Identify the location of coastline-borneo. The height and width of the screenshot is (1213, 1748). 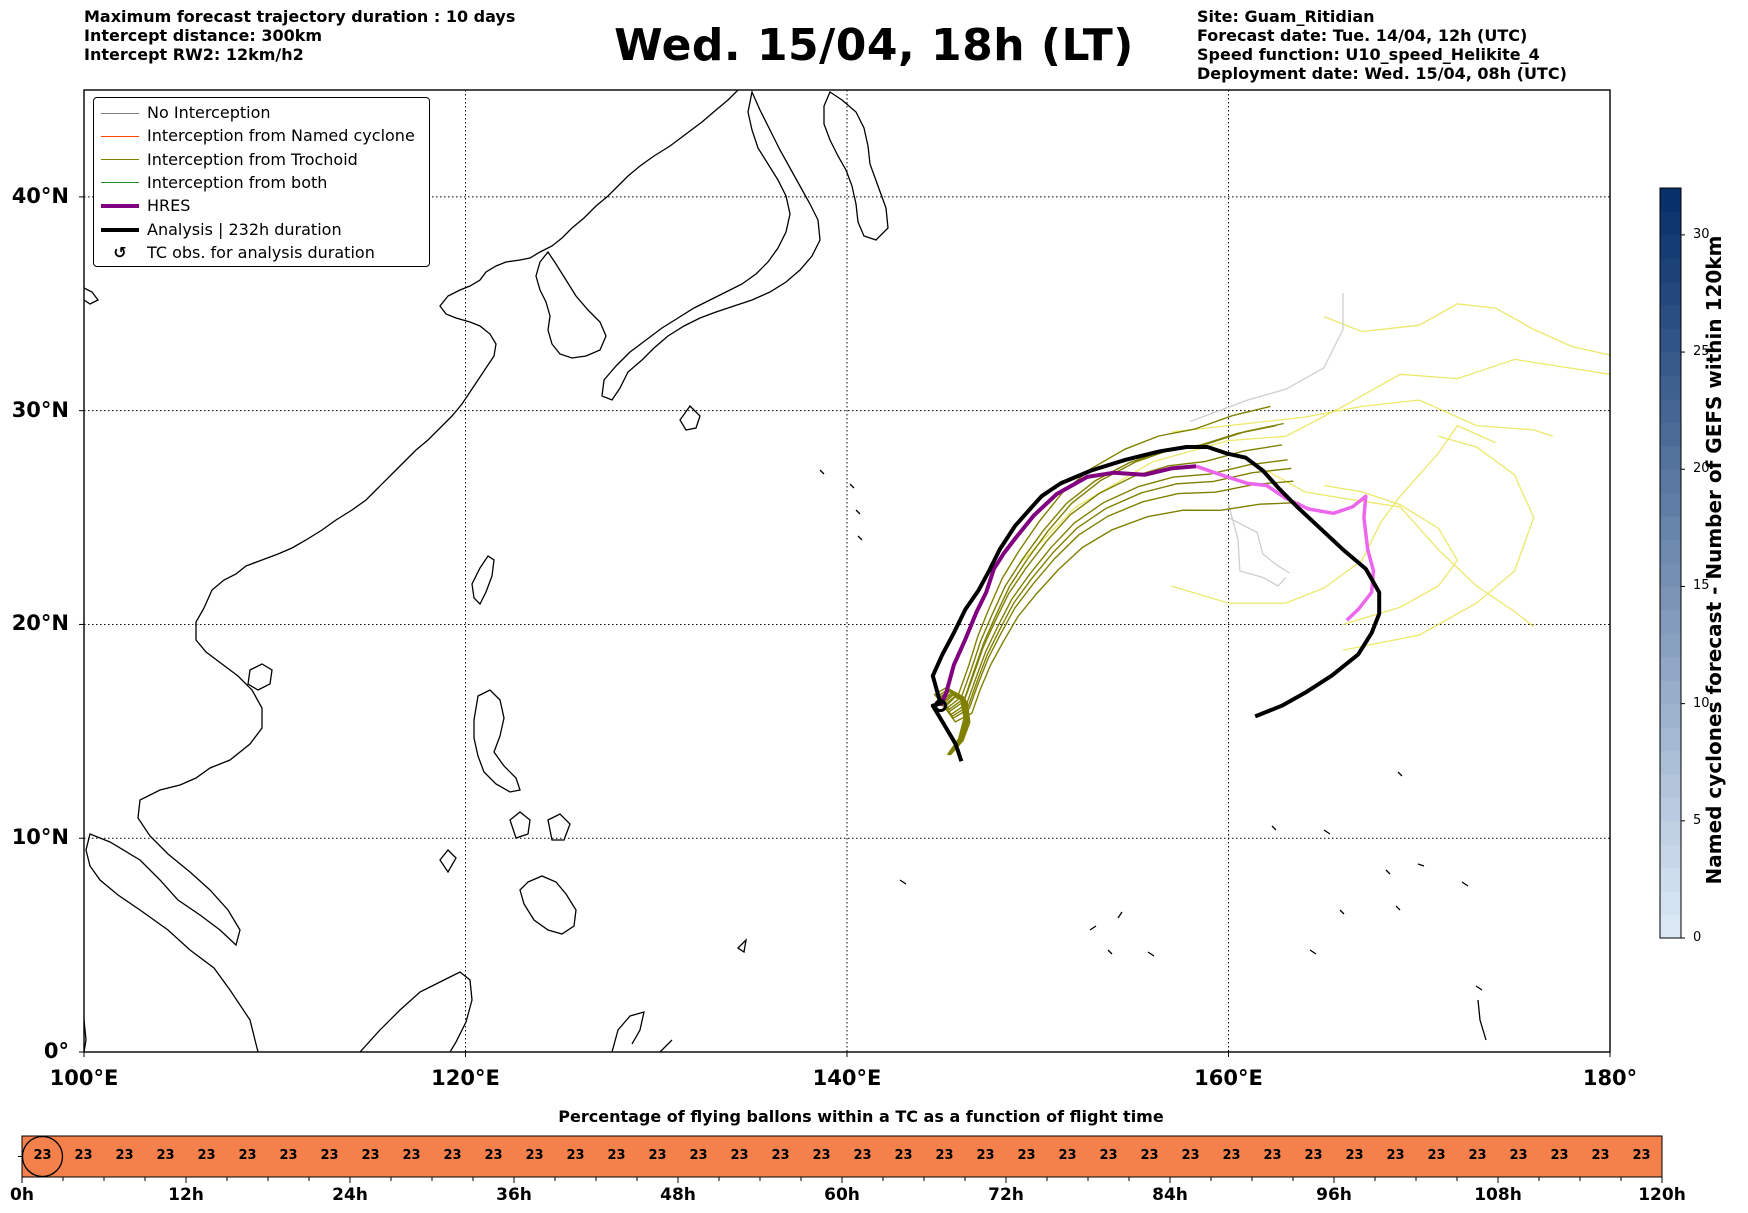
(416, 1011).